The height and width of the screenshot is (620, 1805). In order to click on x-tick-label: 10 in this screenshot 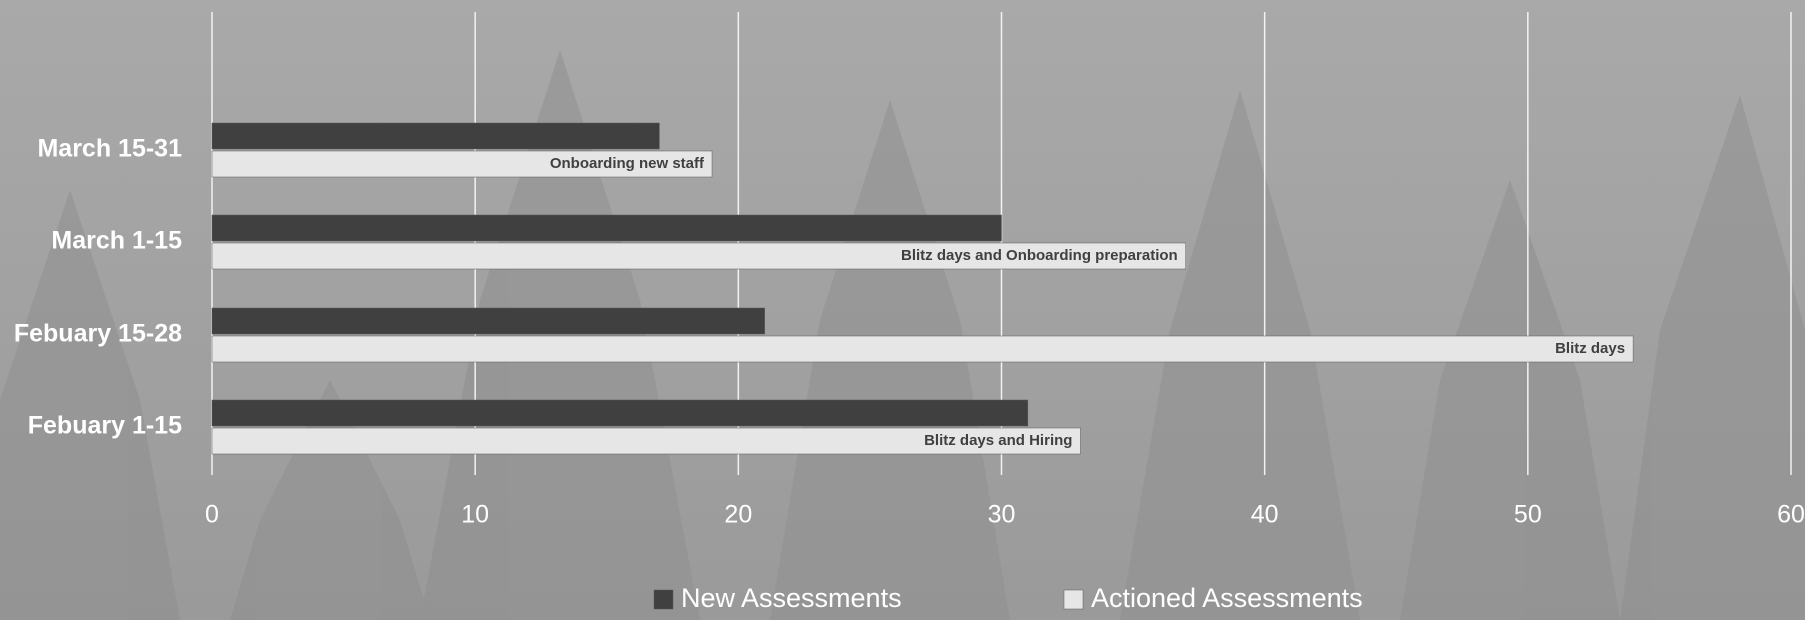, I will do `click(475, 515)`.